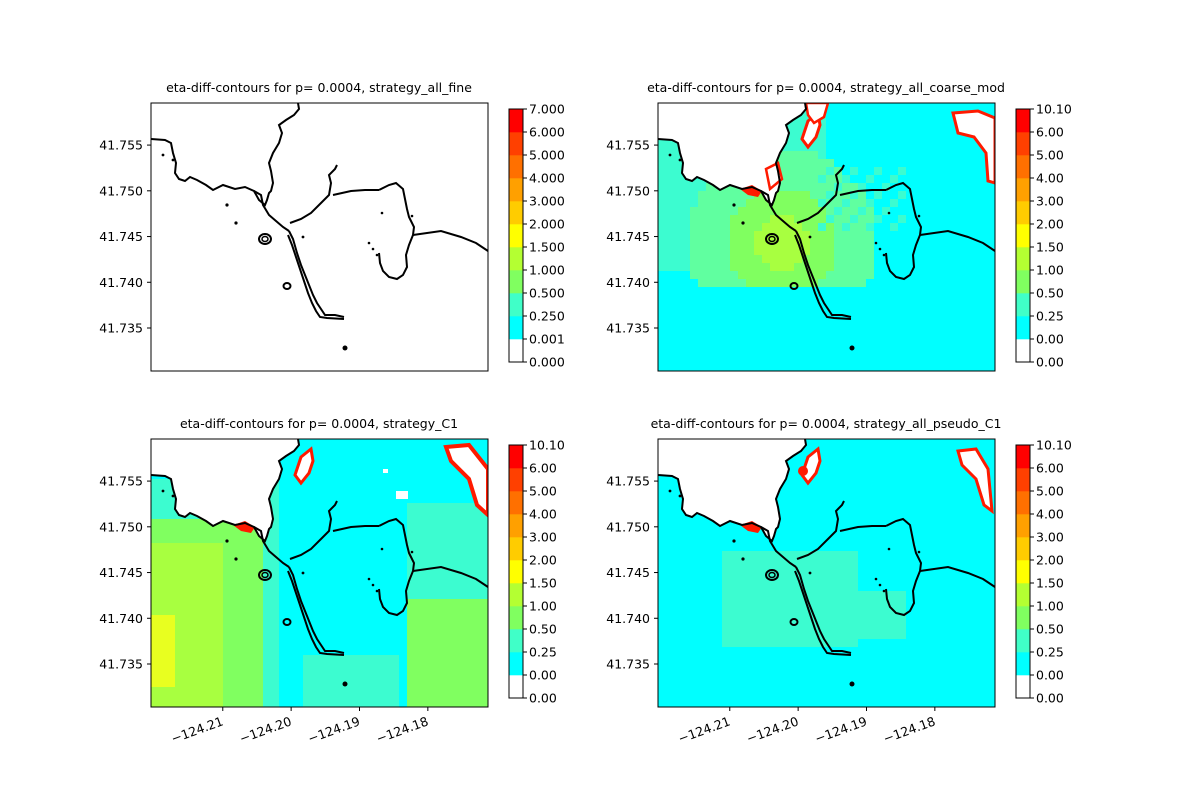  I want to click on colorbar-label: 1.00, so click(1050, 606).